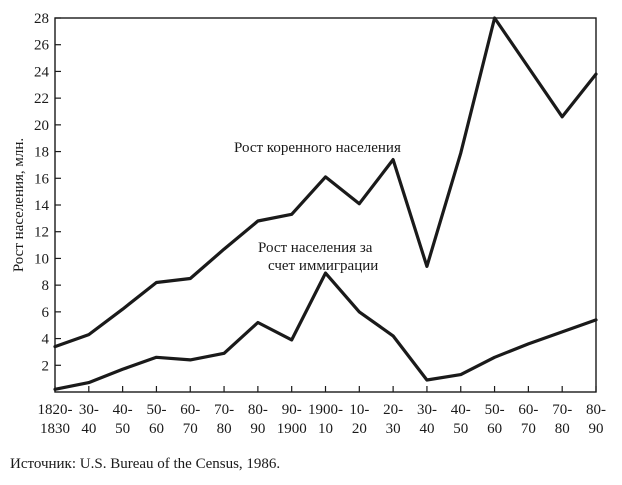  What do you see at coordinates (325, 410) in the screenshot?
I see `x-tick-label: 1900-` at bounding box center [325, 410].